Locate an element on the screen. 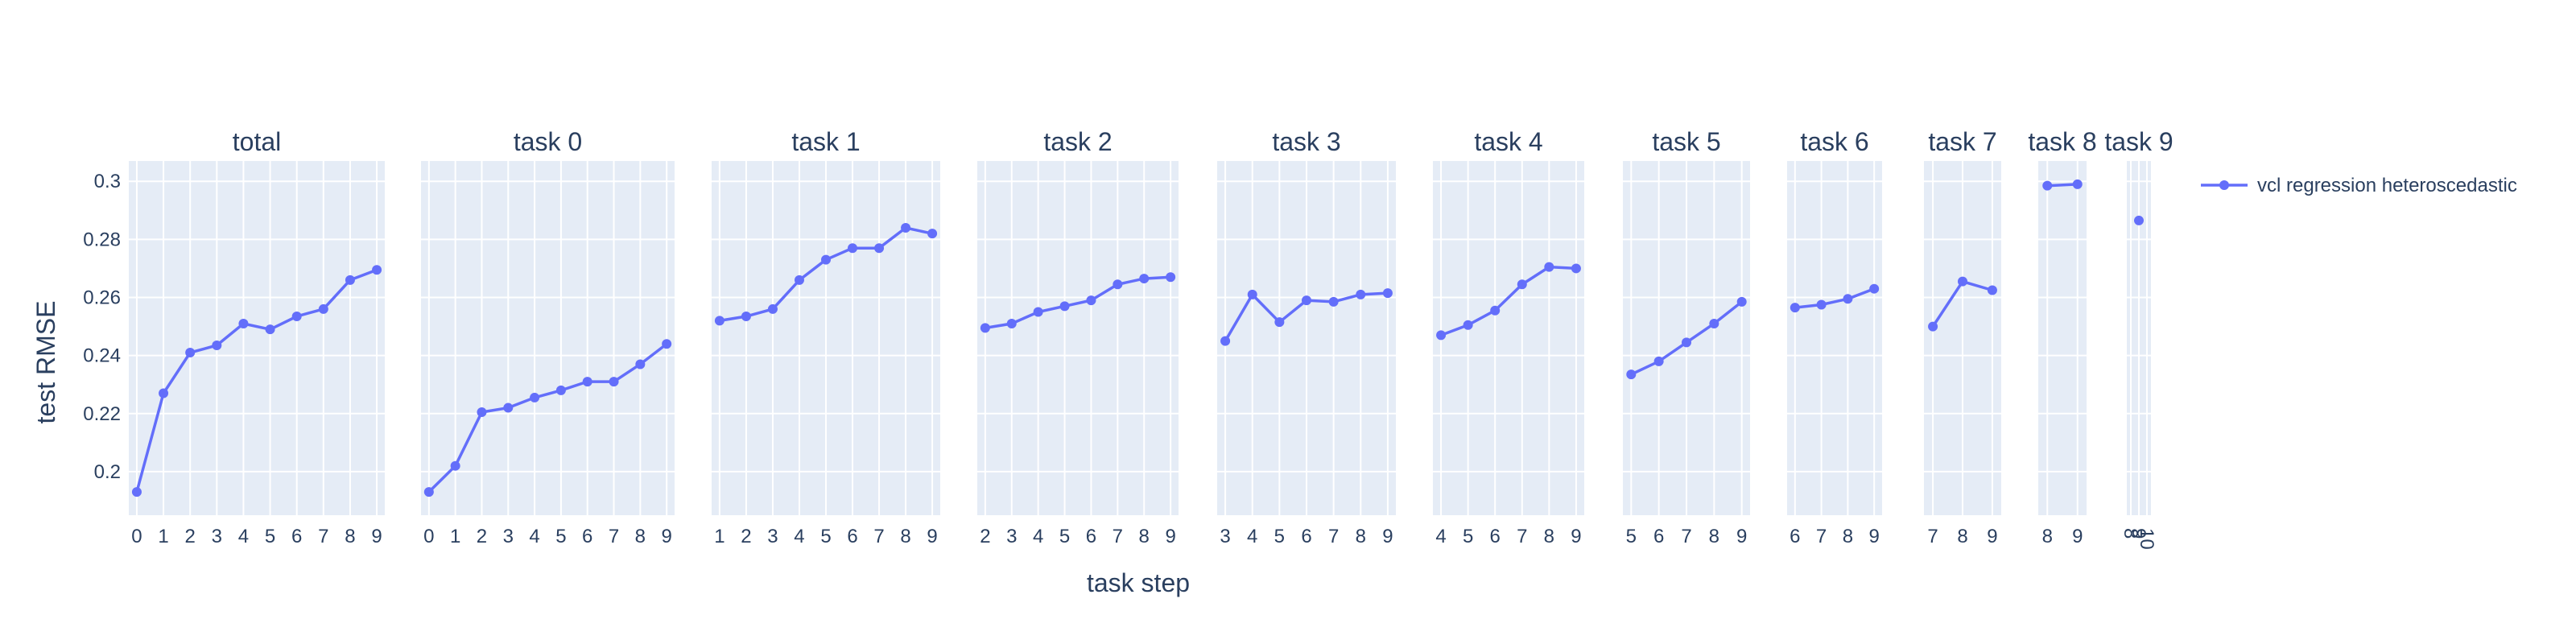  y-tick-label: 0.22 is located at coordinates (102, 414).